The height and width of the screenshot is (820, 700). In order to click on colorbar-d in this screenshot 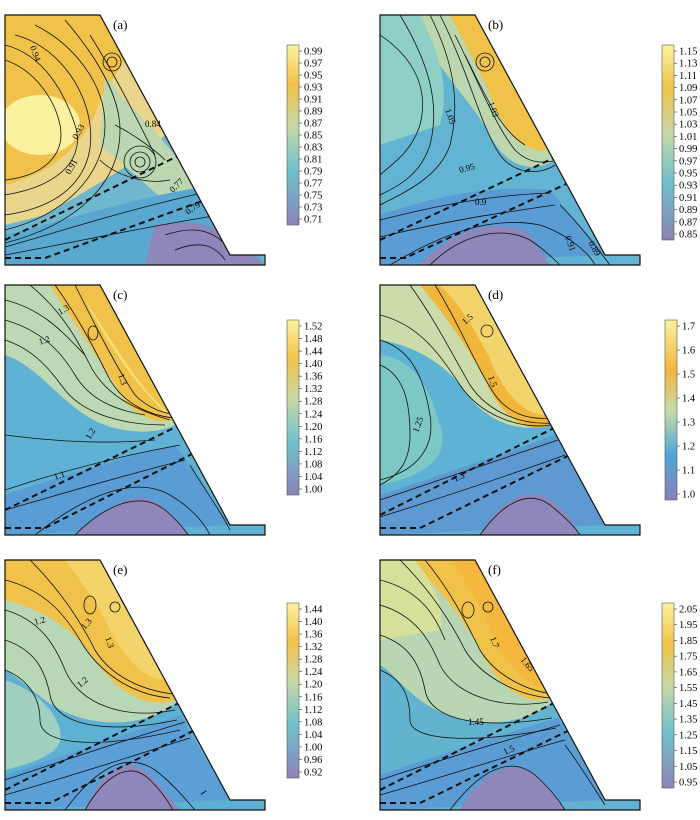, I will do `click(671, 410)`.